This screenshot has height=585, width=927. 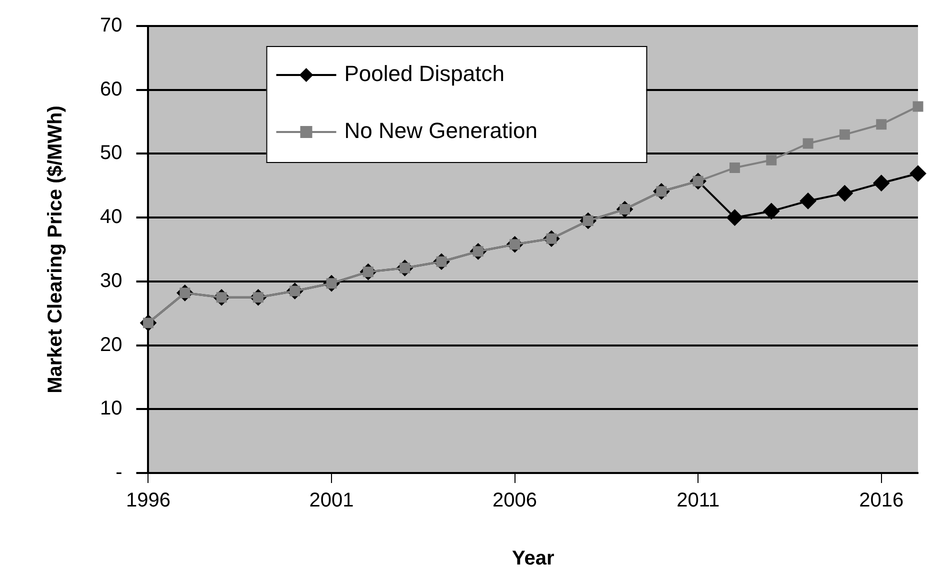 What do you see at coordinates (331, 501) in the screenshot?
I see `x-tick-label: 2001` at bounding box center [331, 501].